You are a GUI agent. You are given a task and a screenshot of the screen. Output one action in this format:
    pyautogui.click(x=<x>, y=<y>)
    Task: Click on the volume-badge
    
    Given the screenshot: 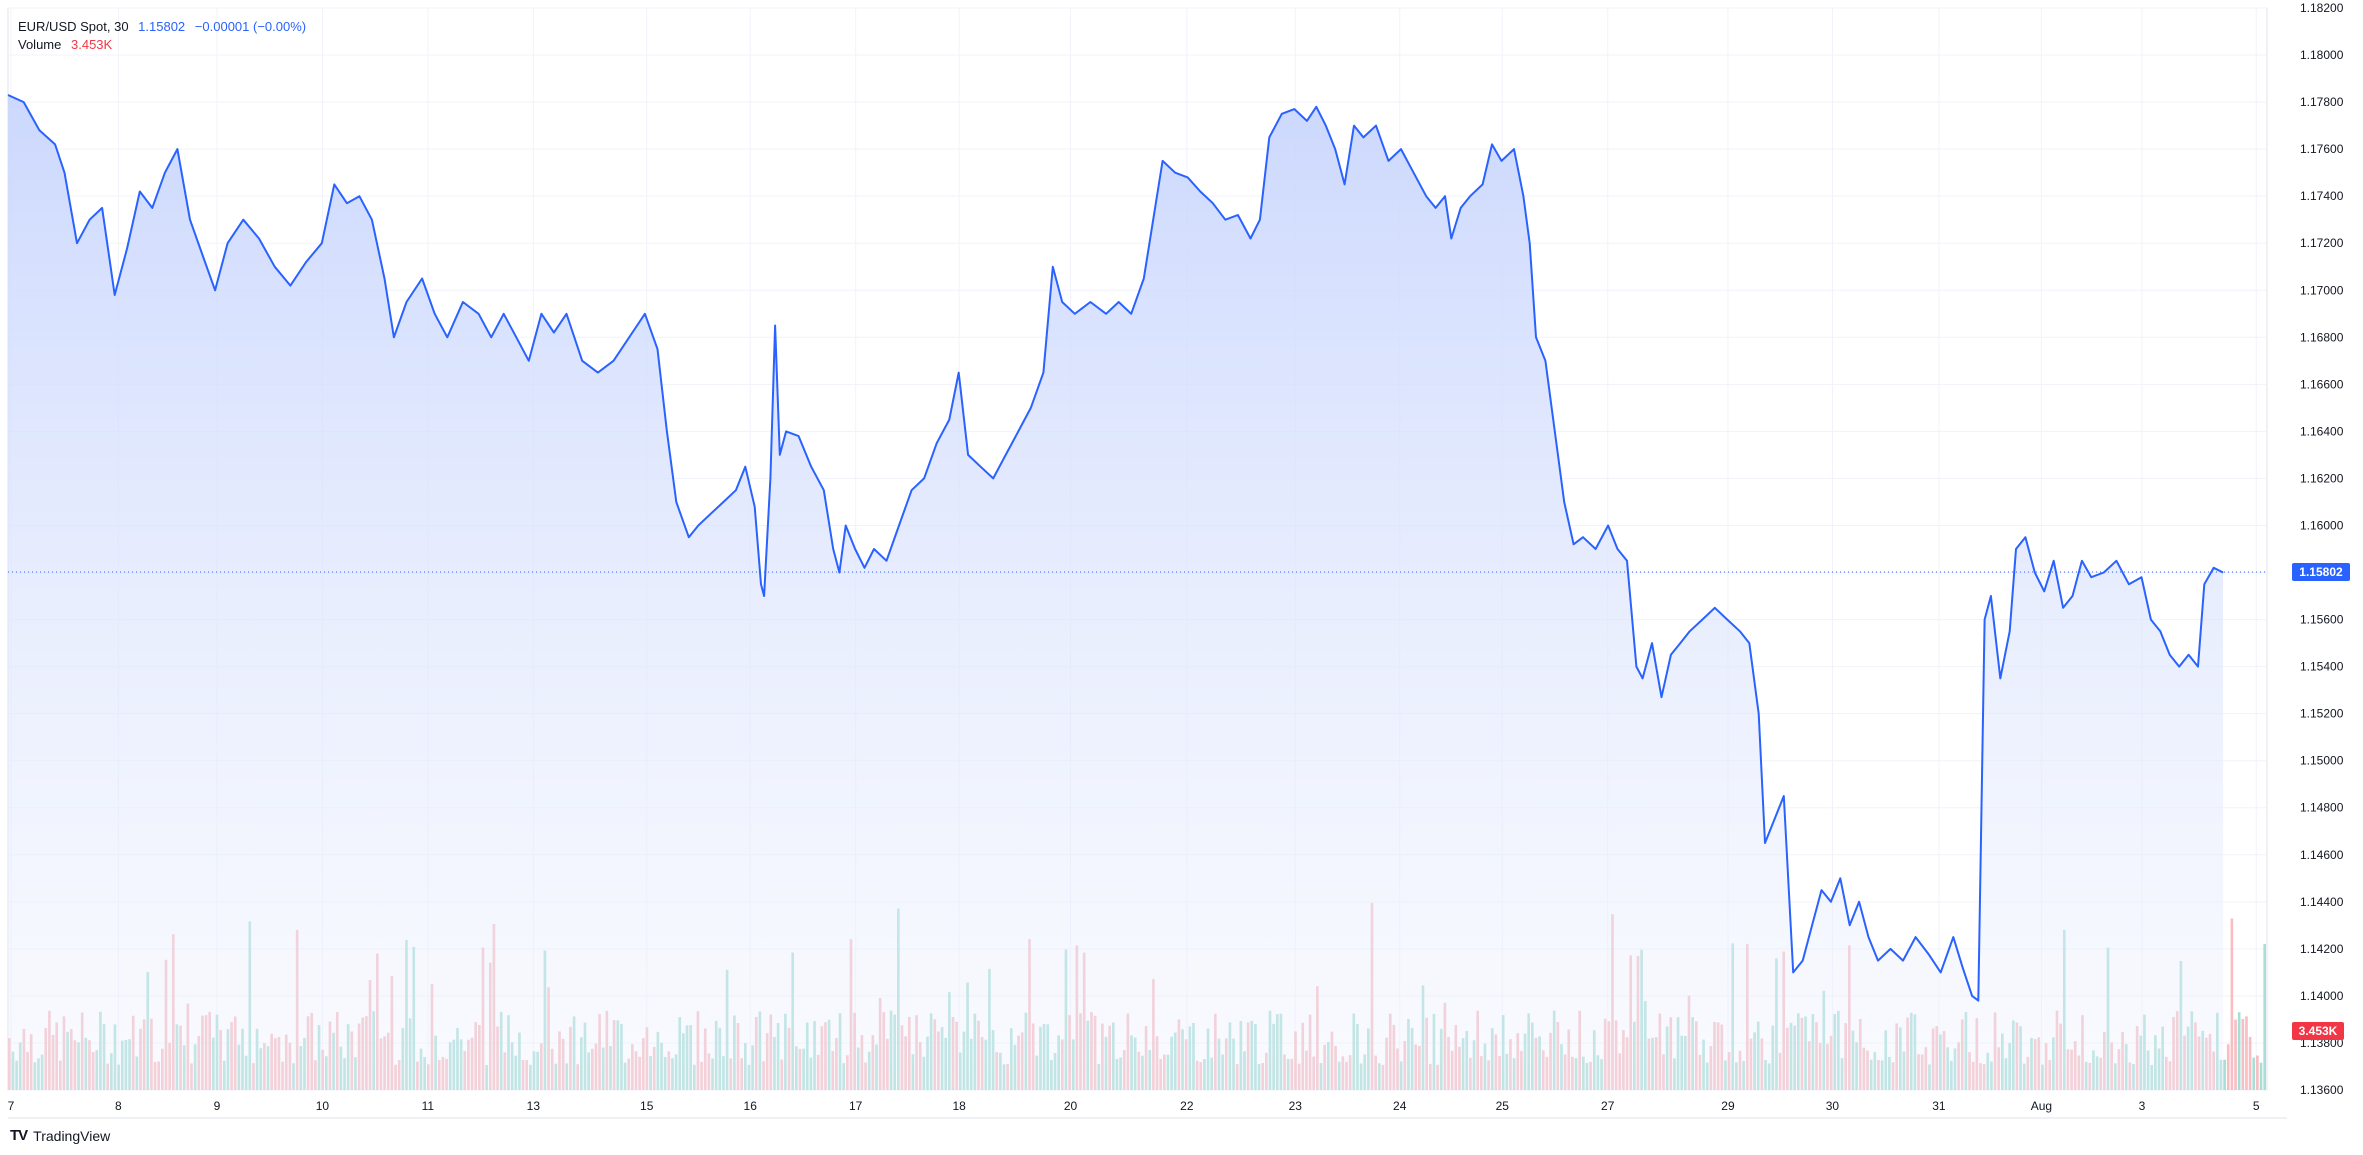 What is the action you would take?
    pyautogui.click(x=2318, y=1031)
    